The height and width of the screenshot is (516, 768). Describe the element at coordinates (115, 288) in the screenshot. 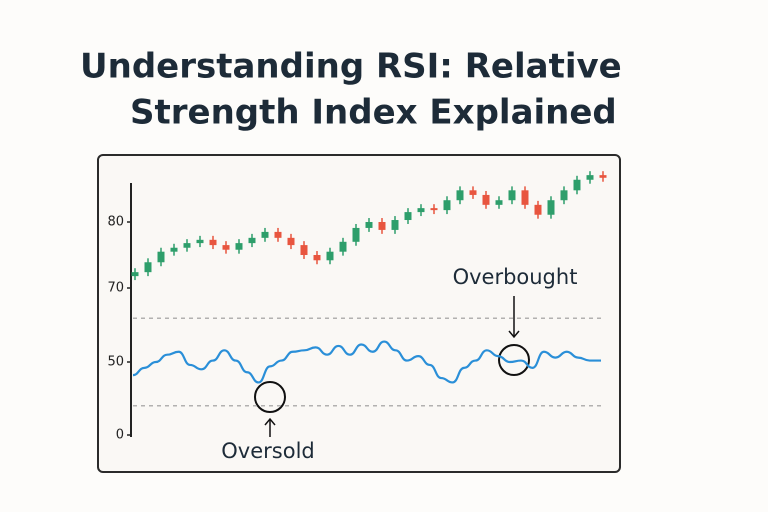

I see `y-tick-label: 70` at that location.